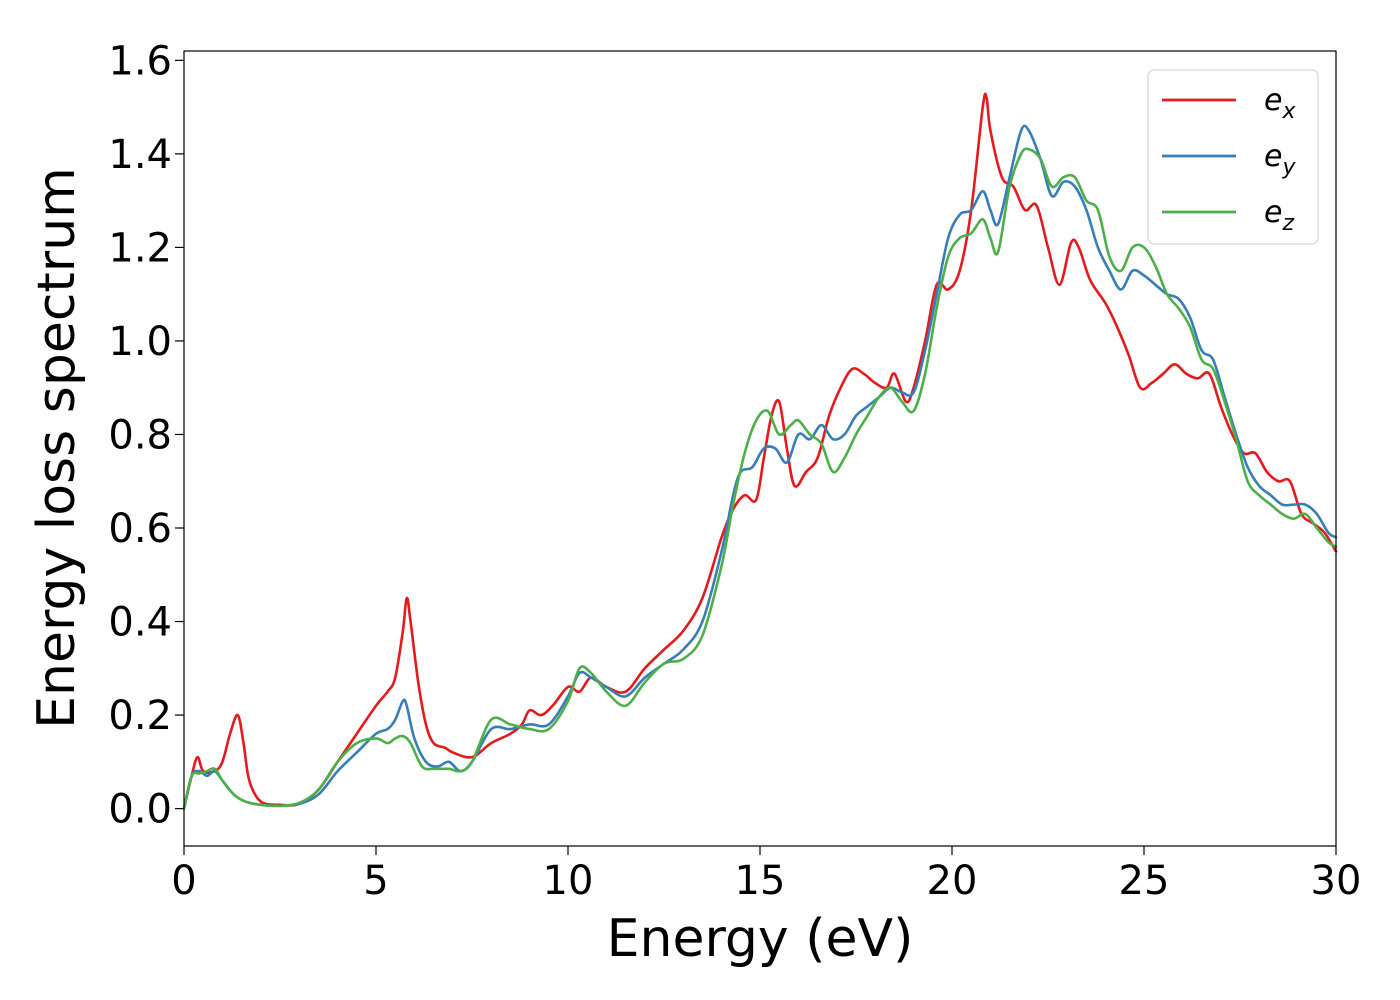 The width and height of the screenshot is (1400, 1000). I want to click on x-axis-title: Energy (eV), so click(760, 939).